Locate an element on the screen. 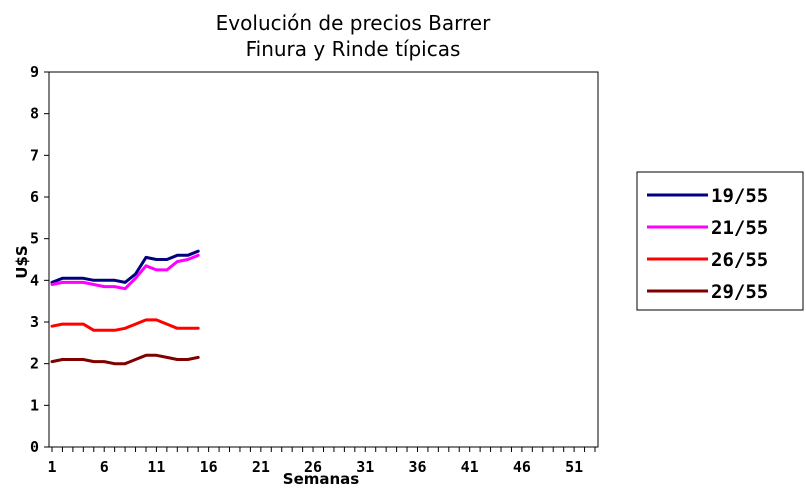 Image resolution: width=806 pixels, height=489 pixels. legend: 19/55 21/55 26/55 29/55 is located at coordinates (707, 244).